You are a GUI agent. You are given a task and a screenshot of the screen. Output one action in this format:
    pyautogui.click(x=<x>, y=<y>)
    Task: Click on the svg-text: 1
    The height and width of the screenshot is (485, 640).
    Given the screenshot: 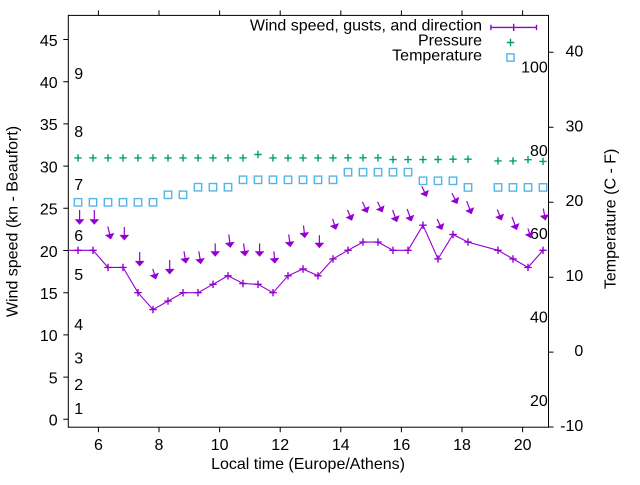 What is the action you would take?
    pyautogui.click(x=78, y=409)
    